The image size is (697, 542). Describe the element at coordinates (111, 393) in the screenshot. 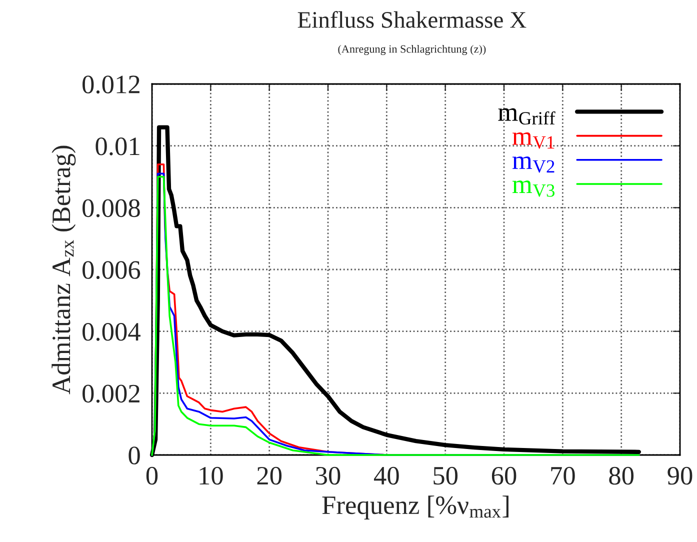

I see `y-tick-label: 0.002` at that location.